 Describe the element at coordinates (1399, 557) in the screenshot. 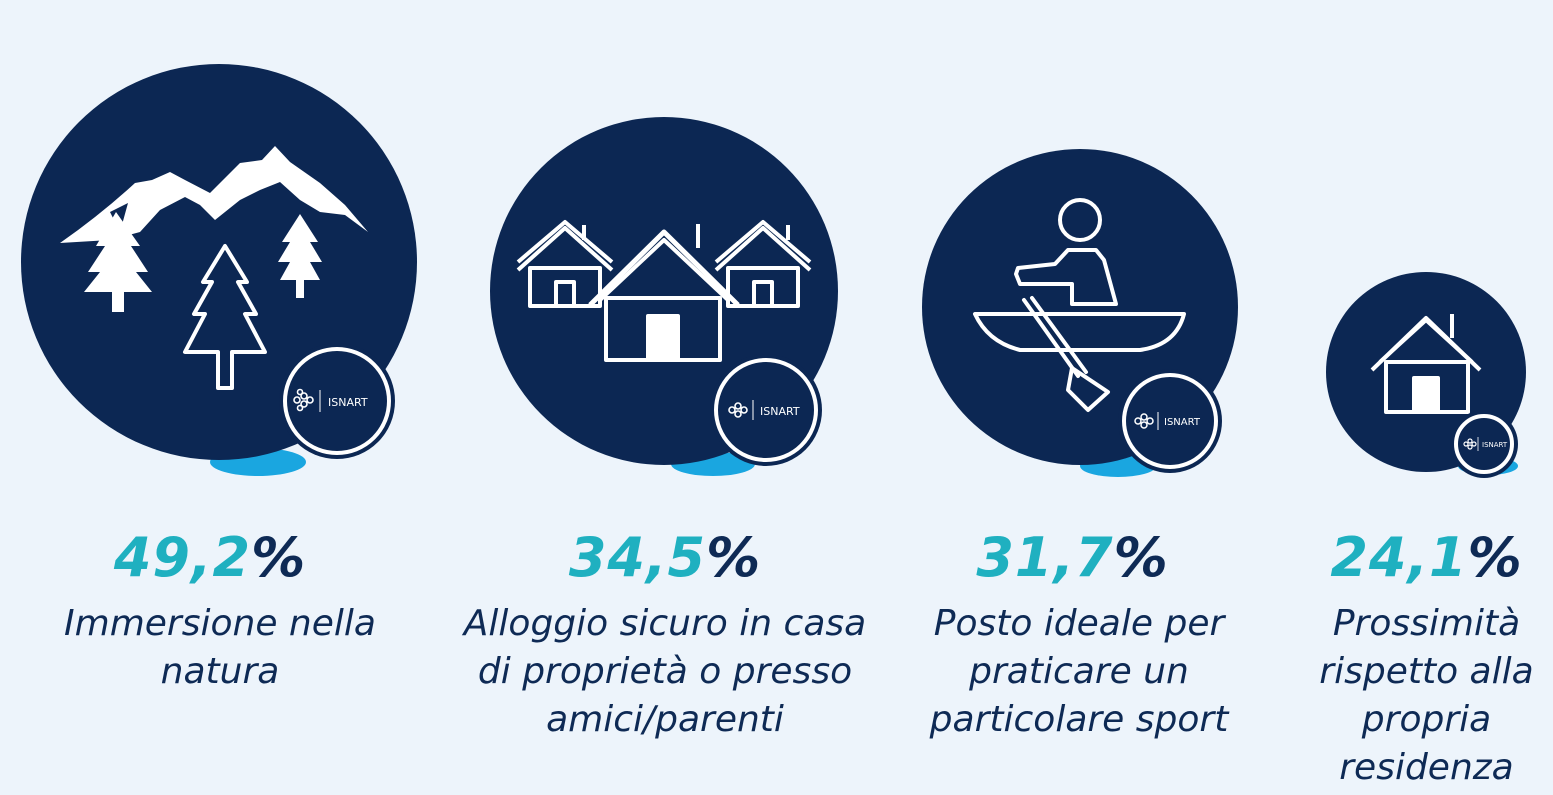

I see `value-number: 24,1` at that location.